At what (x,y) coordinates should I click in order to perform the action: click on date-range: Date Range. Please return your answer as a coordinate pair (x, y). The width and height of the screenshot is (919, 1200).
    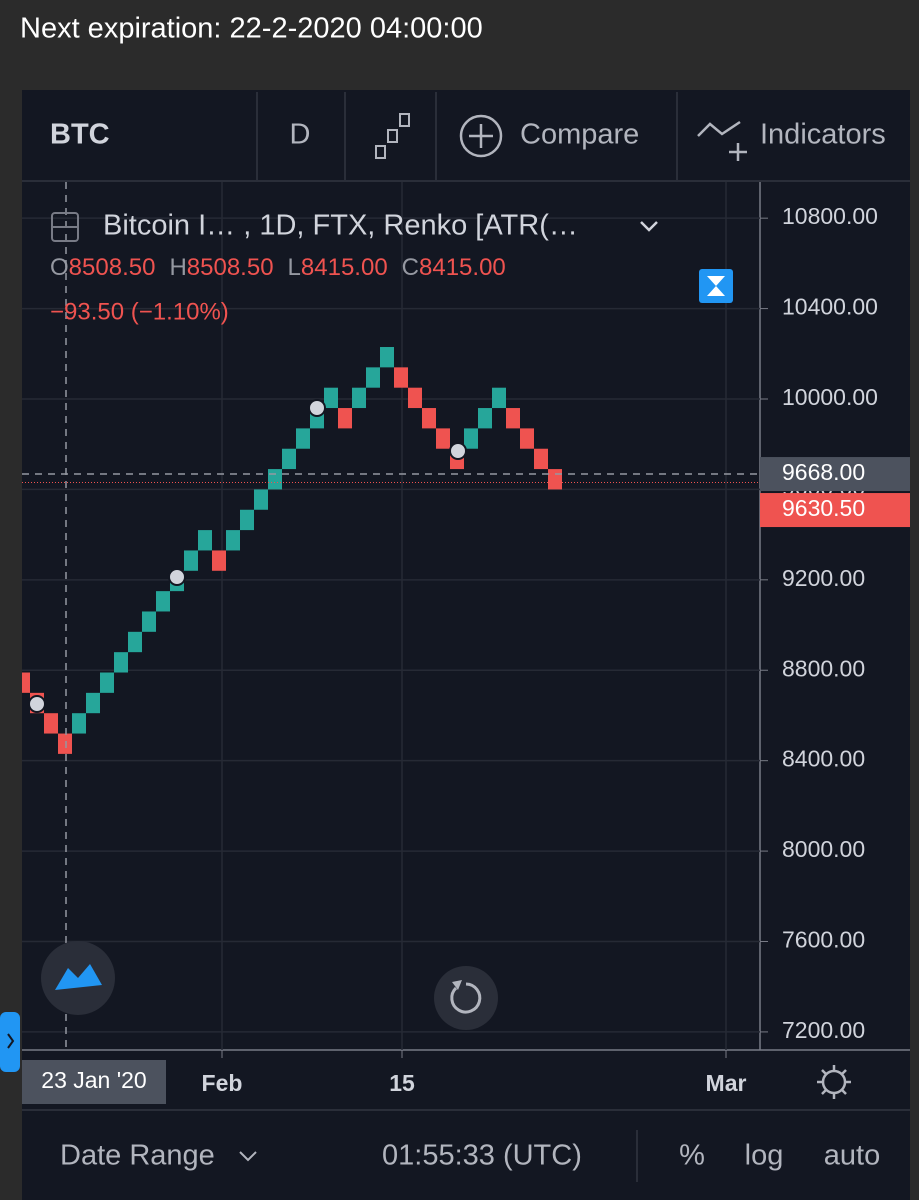
    Looking at the image, I should click on (137, 1156).